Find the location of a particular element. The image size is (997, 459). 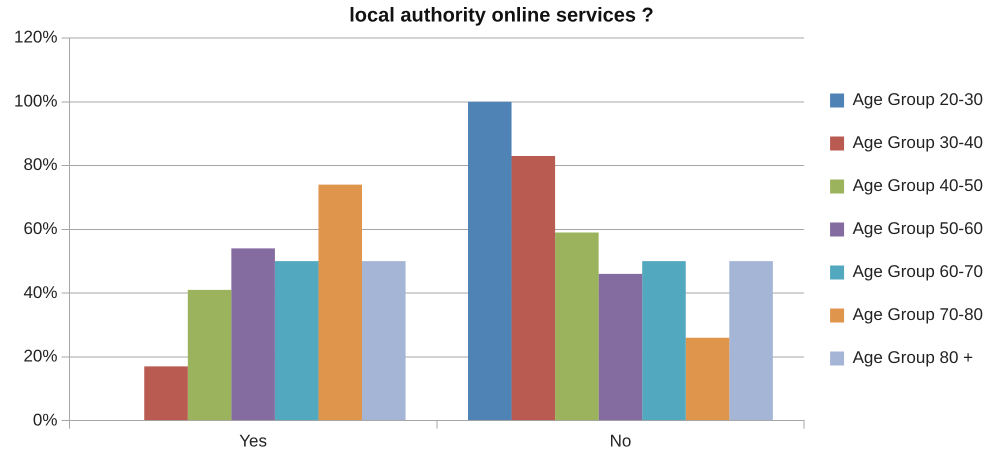

x-tick-label: Yes is located at coordinates (253, 440).